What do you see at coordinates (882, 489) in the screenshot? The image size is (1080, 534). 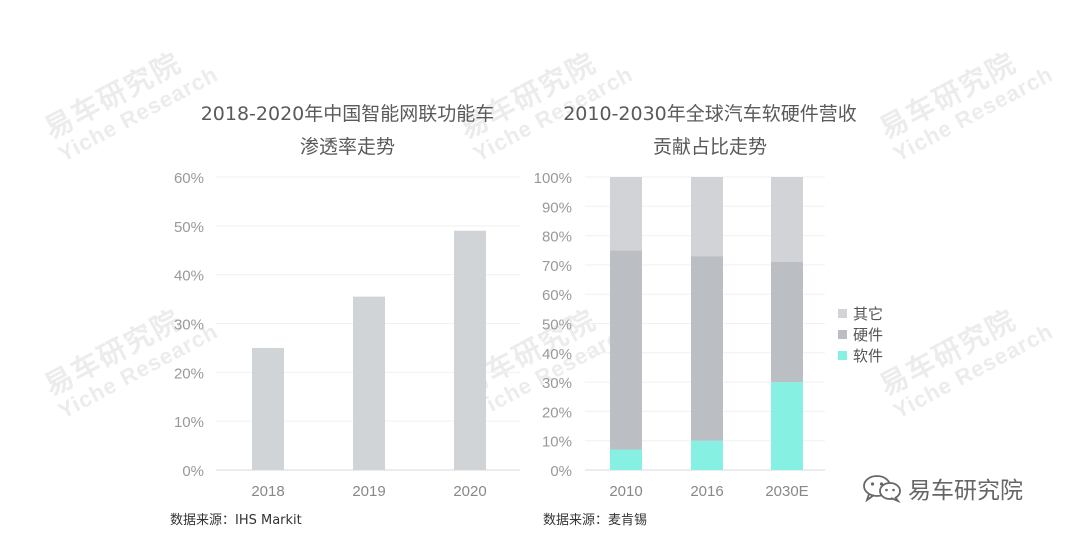 I see `wechat-icon` at bounding box center [882, 489].